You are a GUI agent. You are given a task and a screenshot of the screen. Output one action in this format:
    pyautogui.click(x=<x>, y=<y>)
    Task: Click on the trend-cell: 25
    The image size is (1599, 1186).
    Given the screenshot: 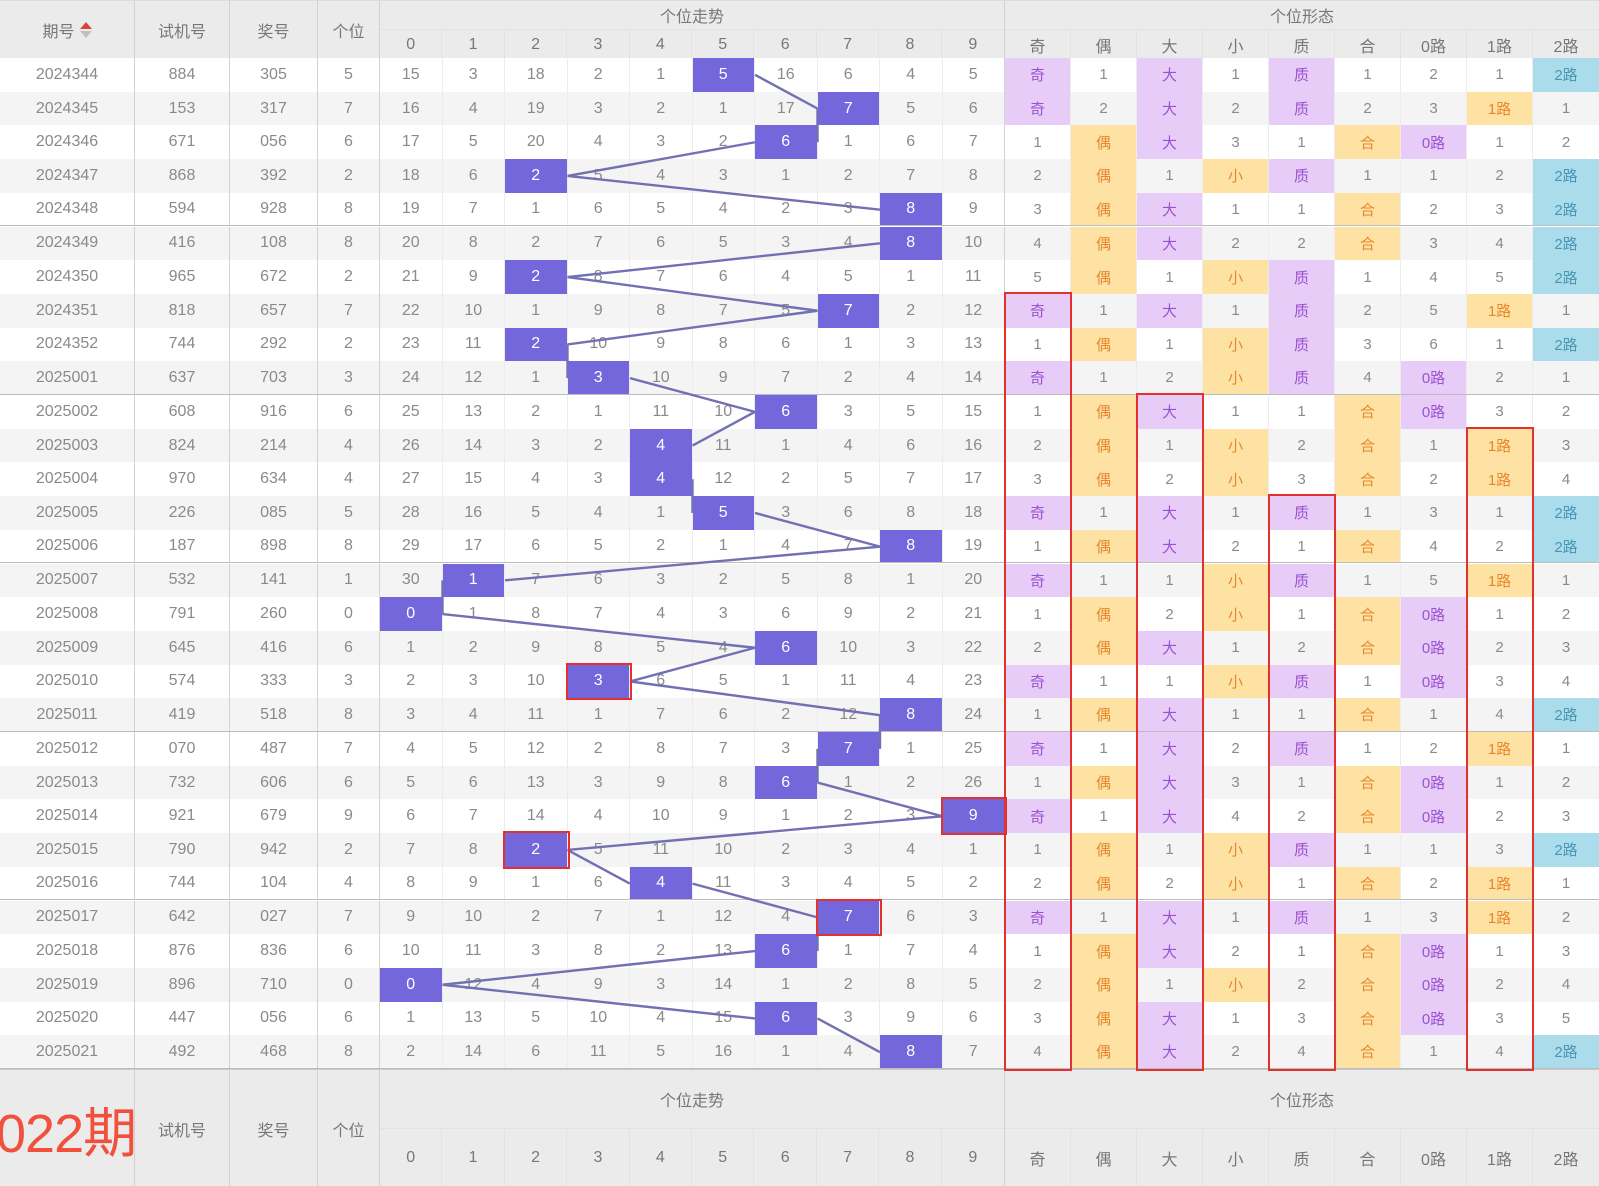 What is the action you would take?
    pyautogui.click(x=411, y=412)
    